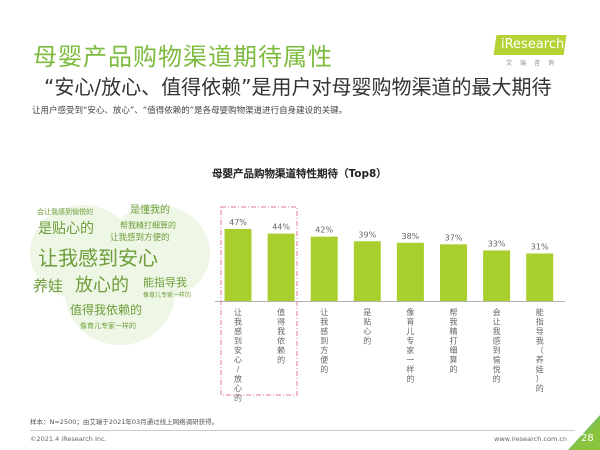  What do you see at coordinates (259, 301) in the screenshot?
I see `highlight-box` at bounding box center [259, 301].